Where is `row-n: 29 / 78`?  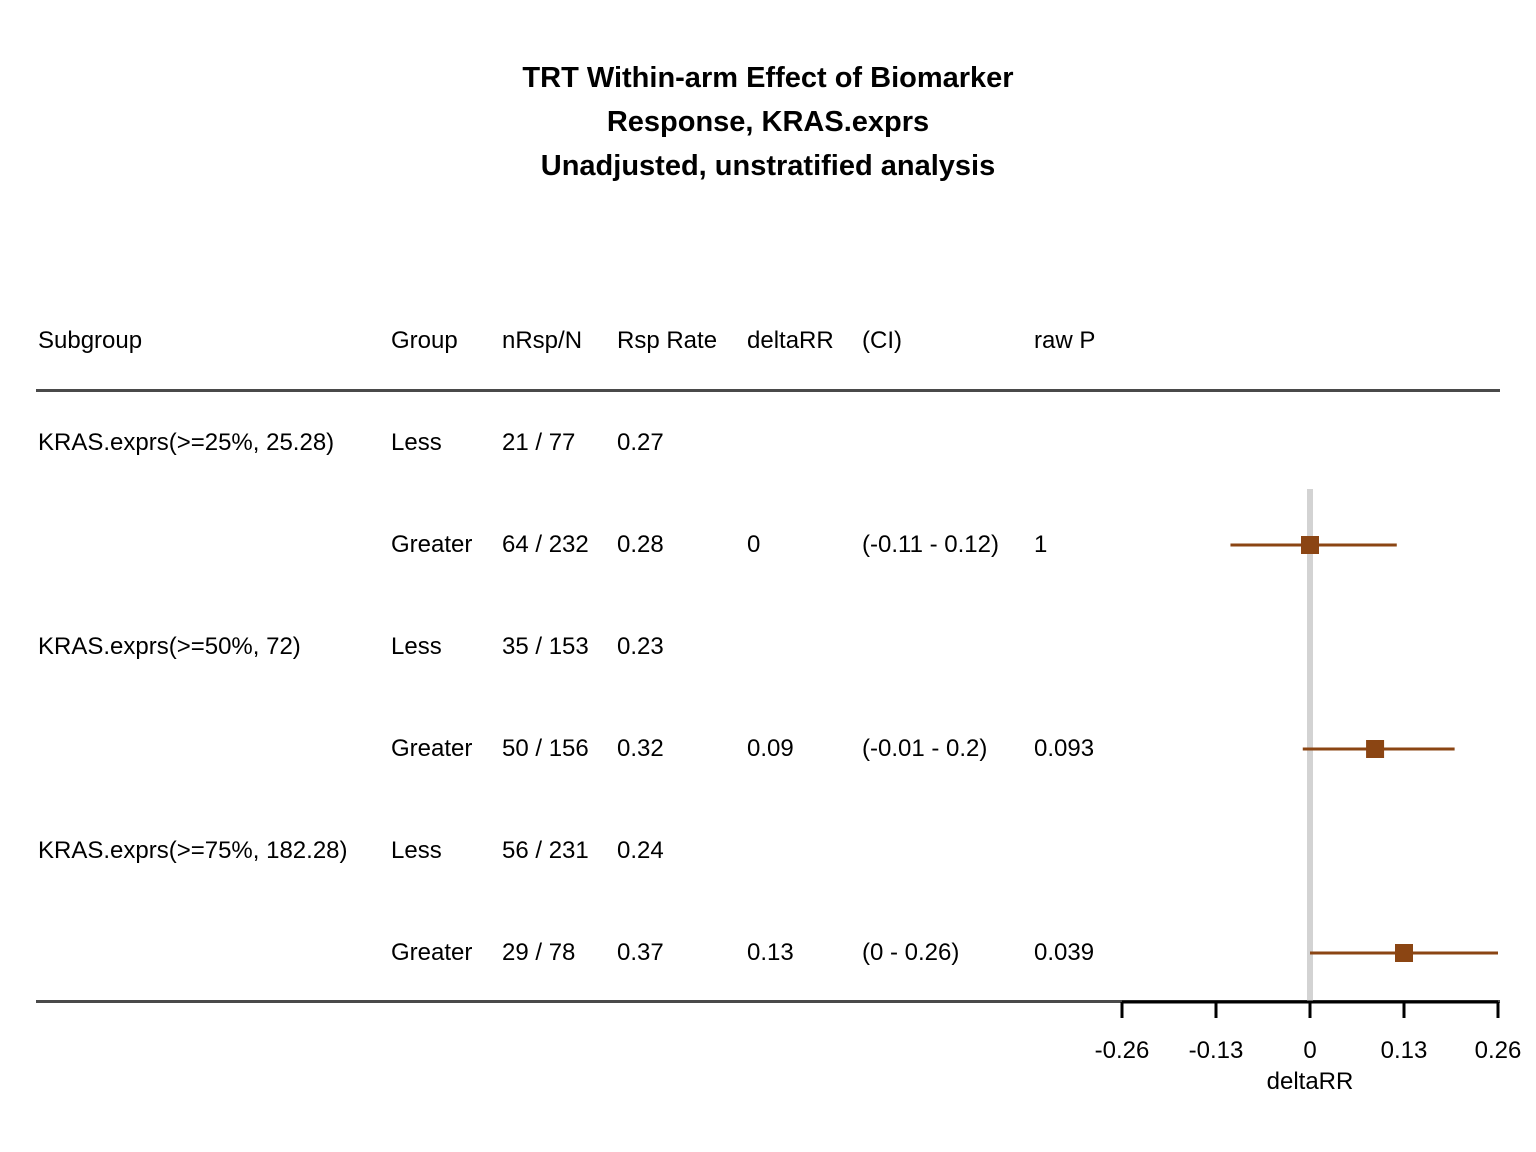
row-n: 29 / 78 is located at coordinates (539, 952).